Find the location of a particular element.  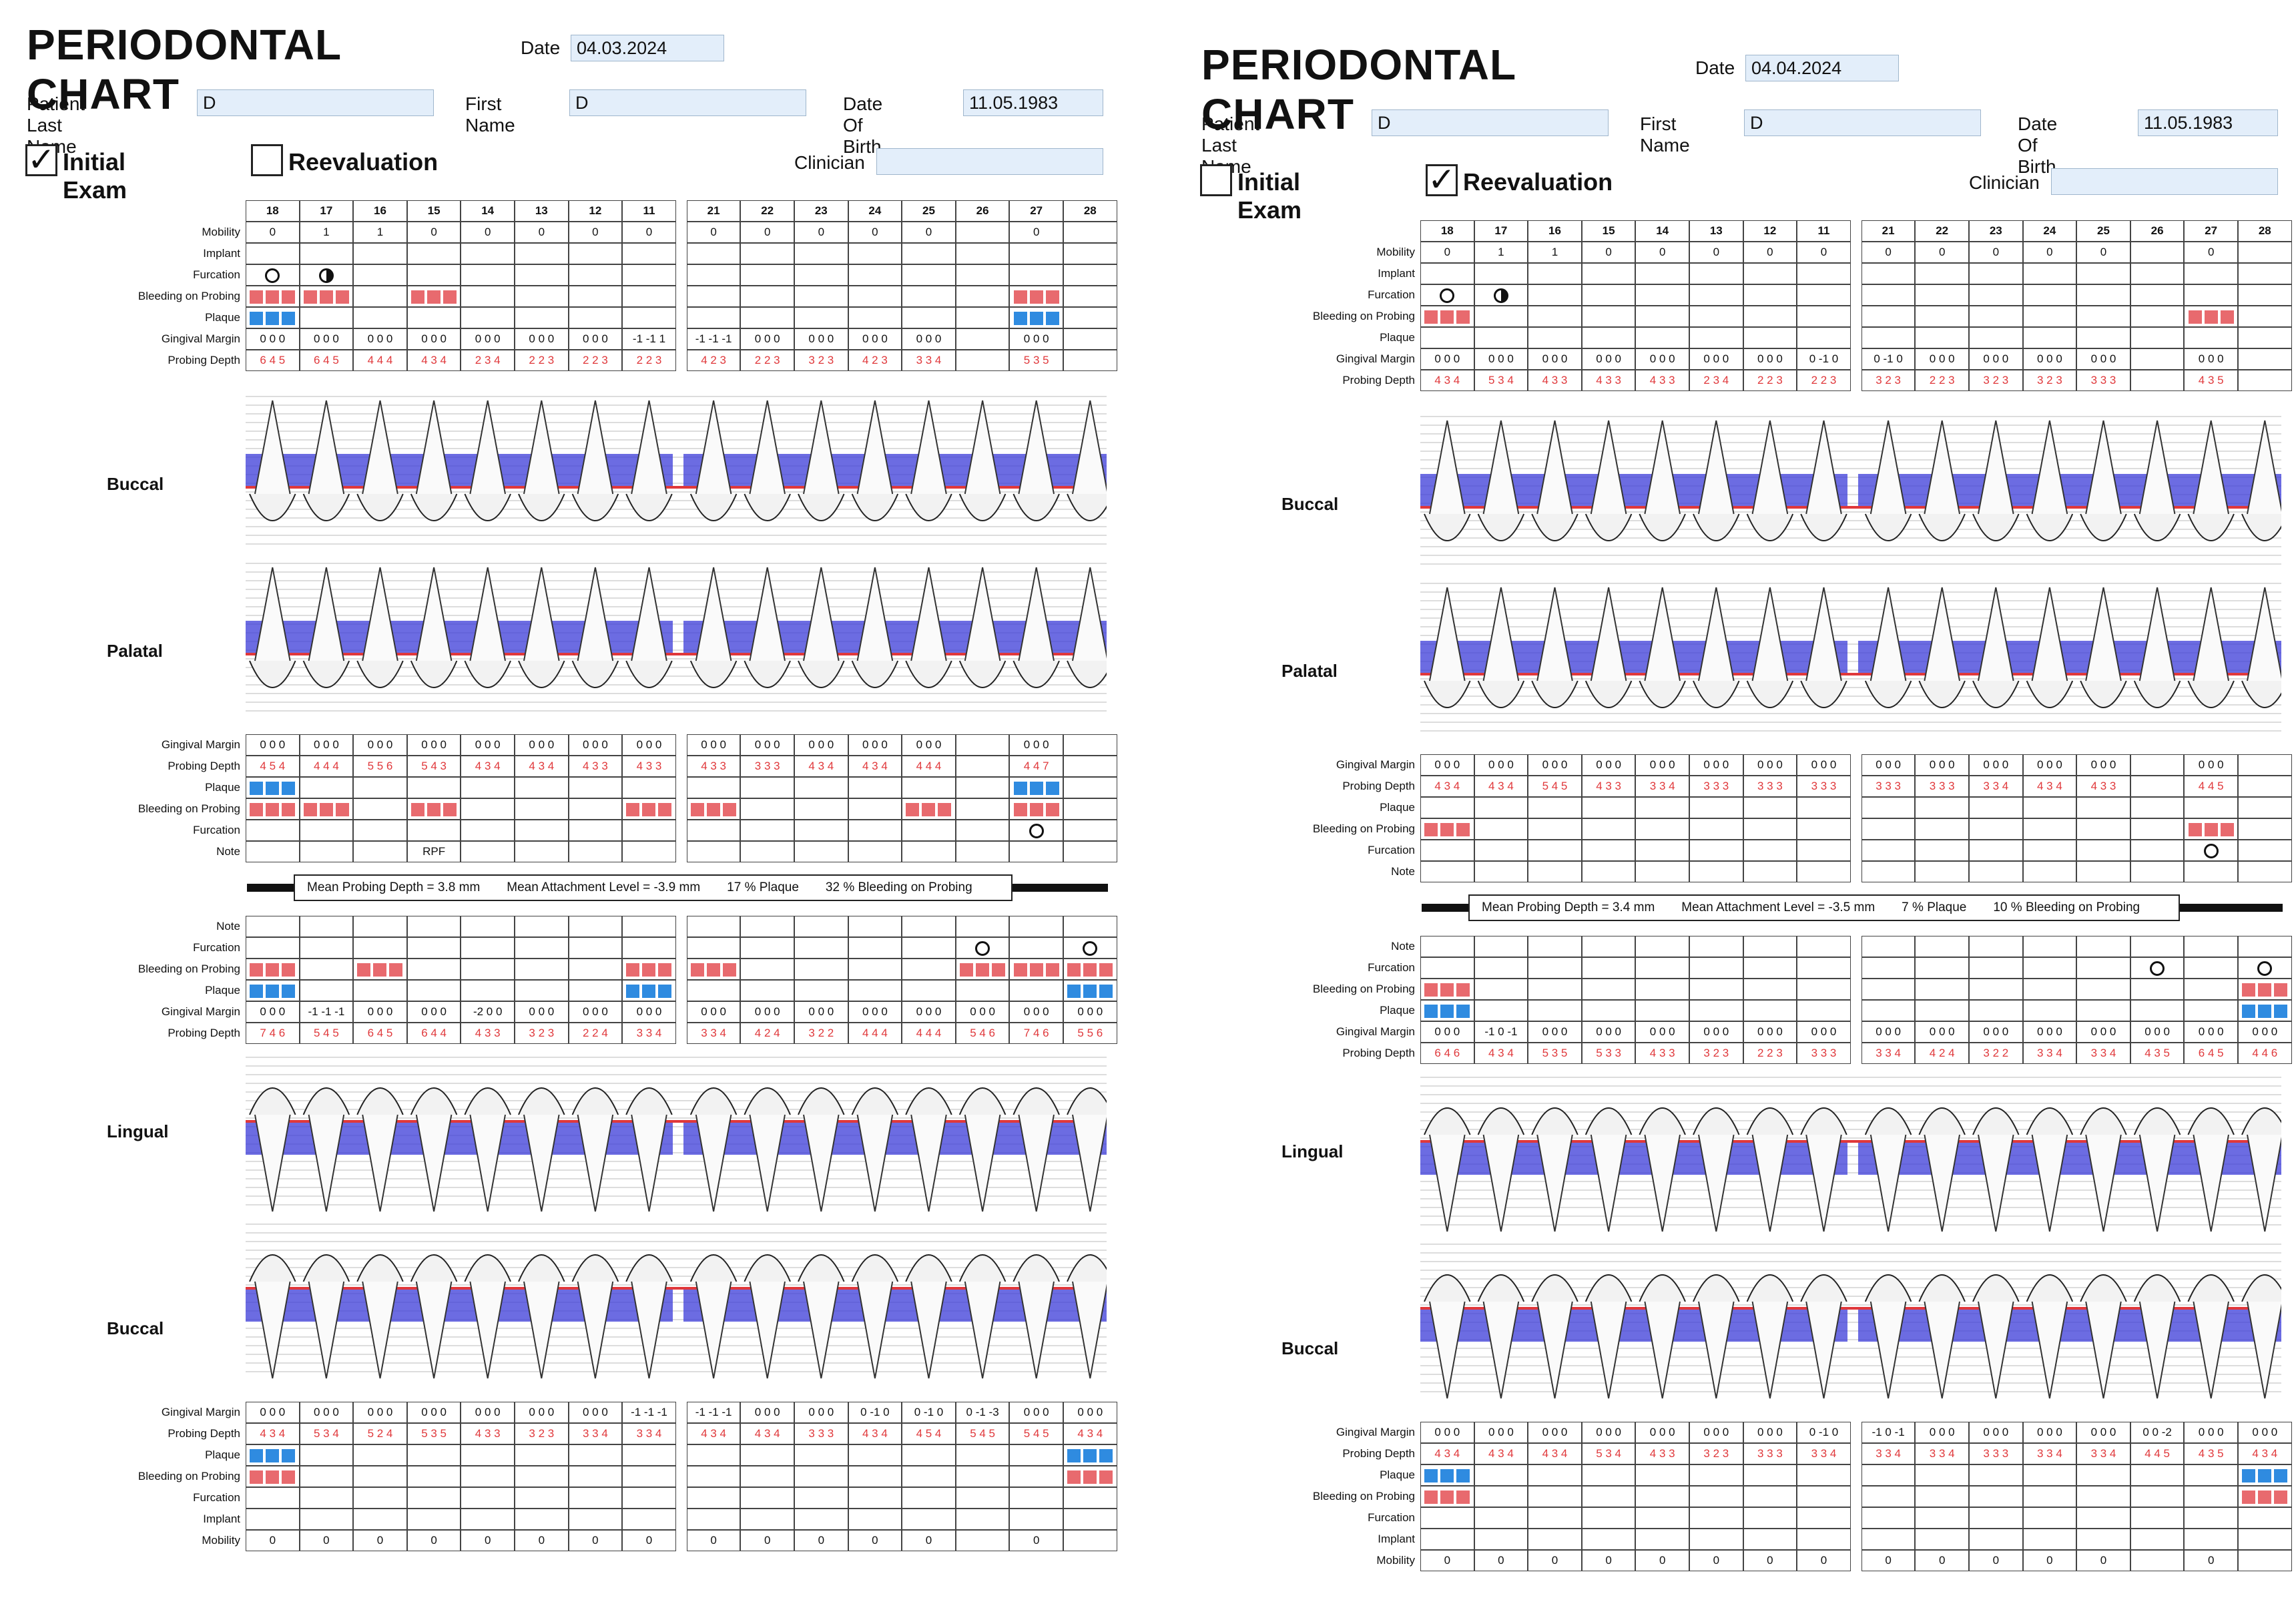

lower-buccal-gm-cell: 0 0 0 is located at coordinates (1716, 1432).